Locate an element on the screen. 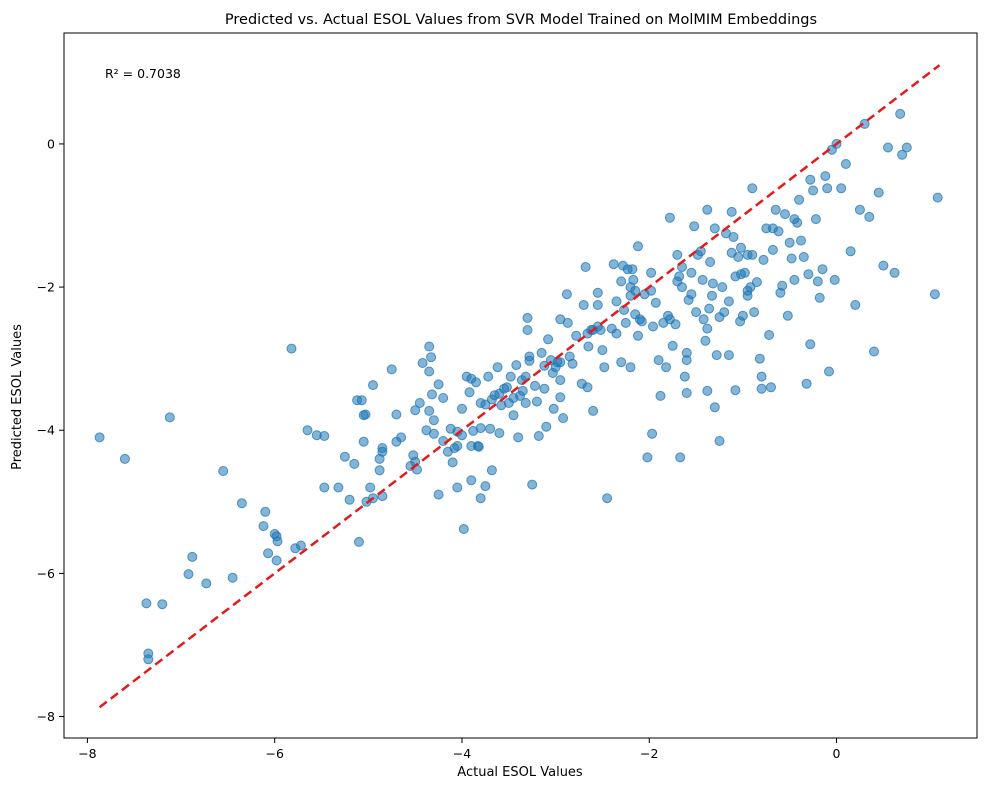  y-tick-label: −8 is located at coordinates (46, 716).